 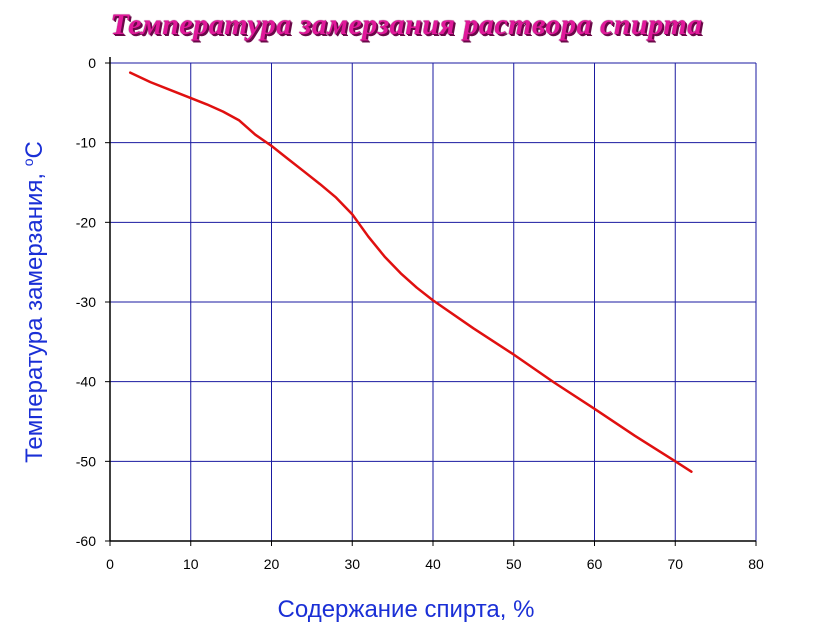 I want to click on y-axis-label: Температура замерзания, oC, so click(x=34, y=302).